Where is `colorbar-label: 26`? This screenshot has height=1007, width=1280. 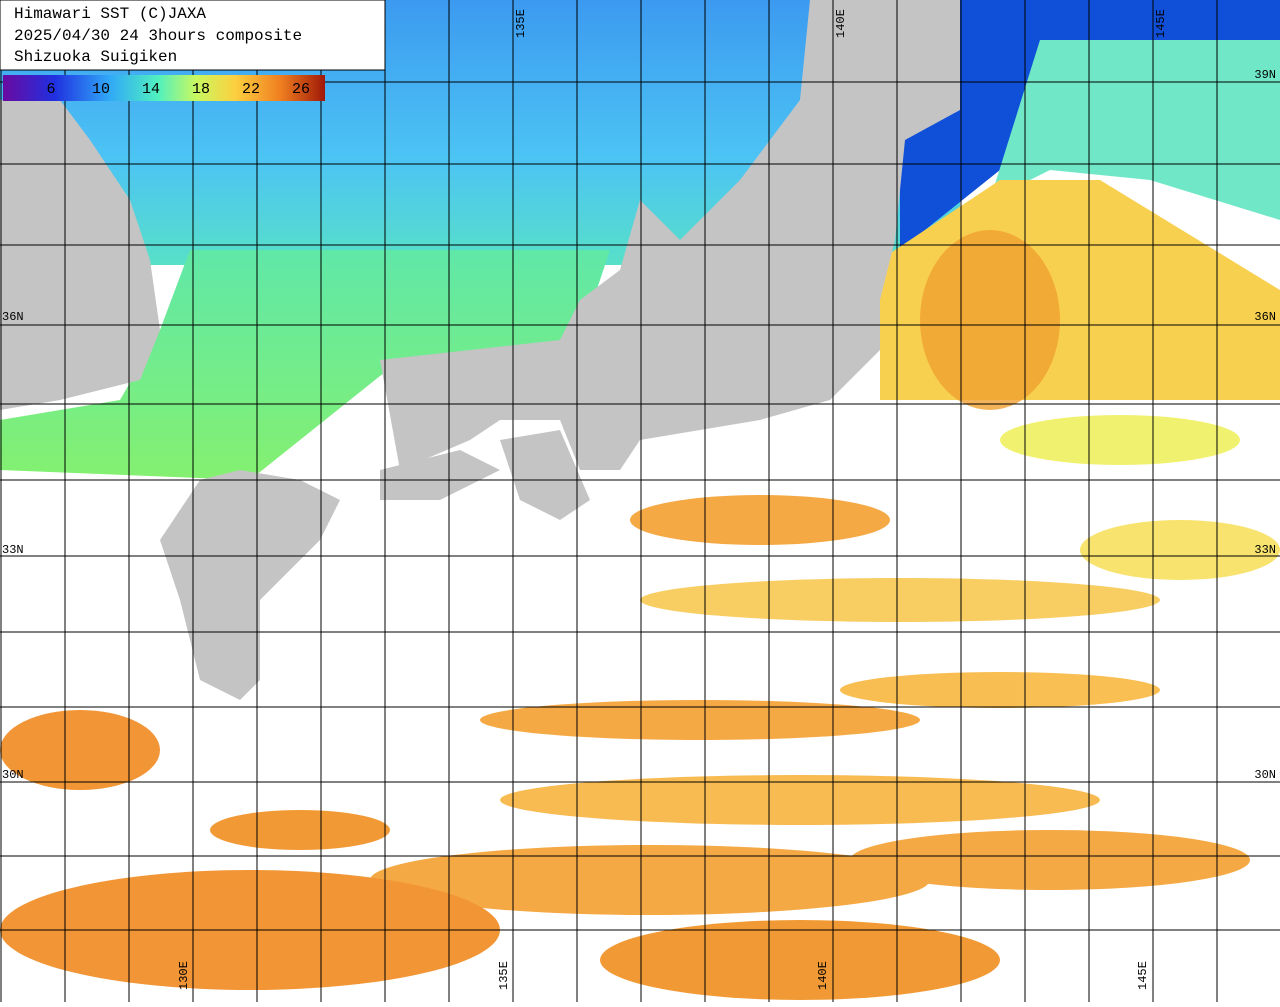 colorbar-label: 26 is located at coordinates (301, 89).